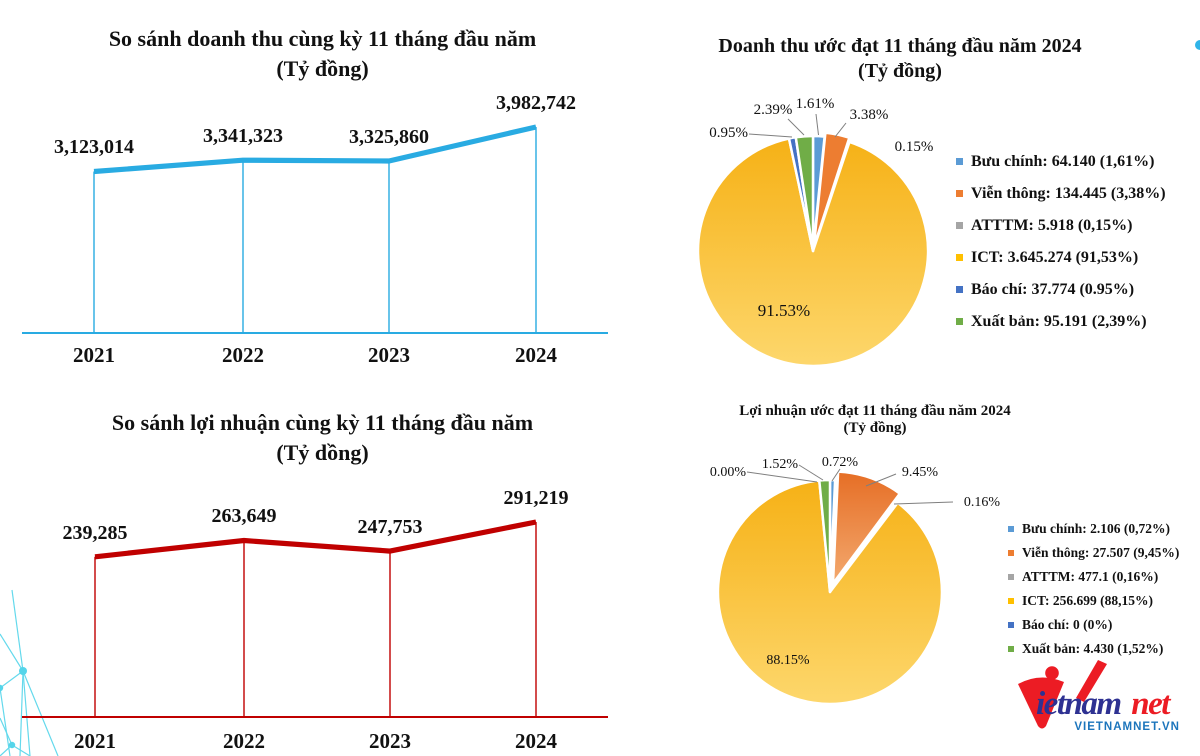 The width and height of the screenshot is (1200, 756). Describe the element at coordinates (322, 452) in the screenshot. I see `profit-chart-unit: (Tỷ dồng)` at that location.